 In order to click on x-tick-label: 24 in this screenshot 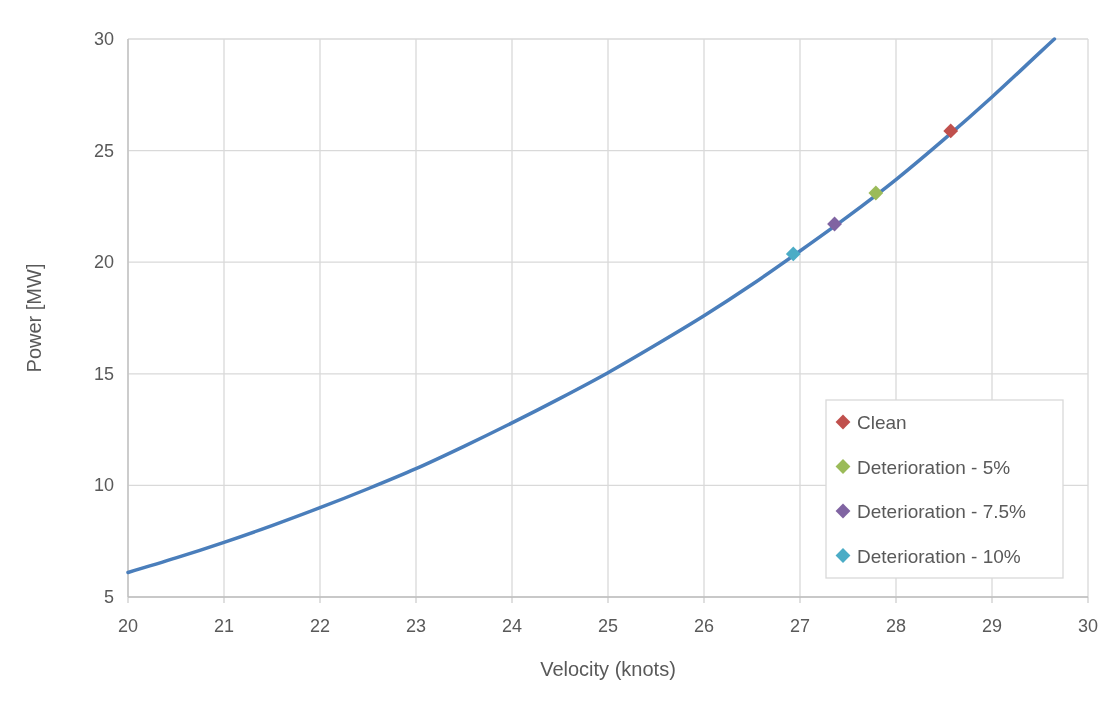, I will do `click(512, 626)`.